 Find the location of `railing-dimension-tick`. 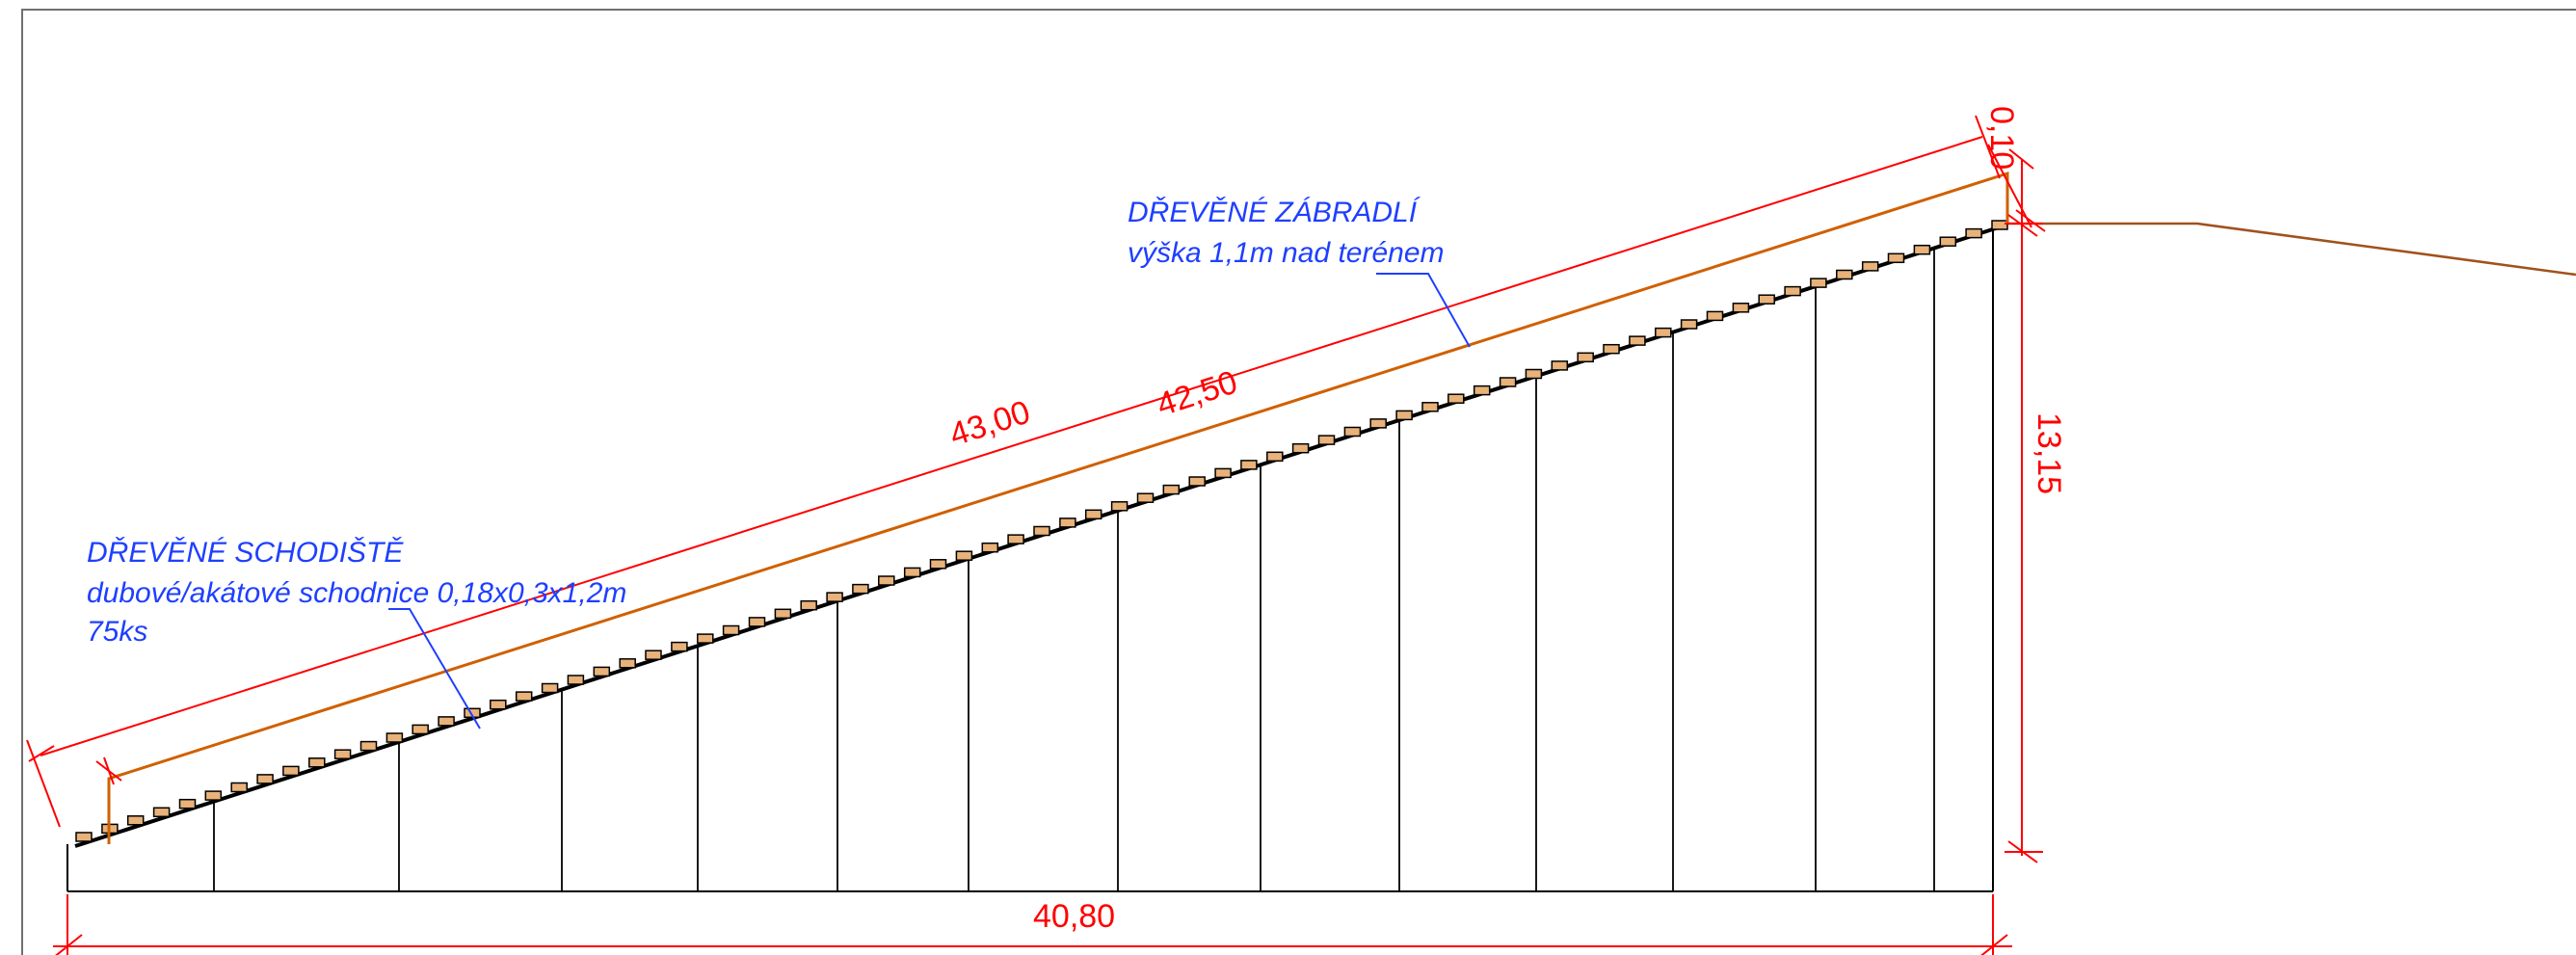

railing-dimension-tick is located at coordinates (108, 770).